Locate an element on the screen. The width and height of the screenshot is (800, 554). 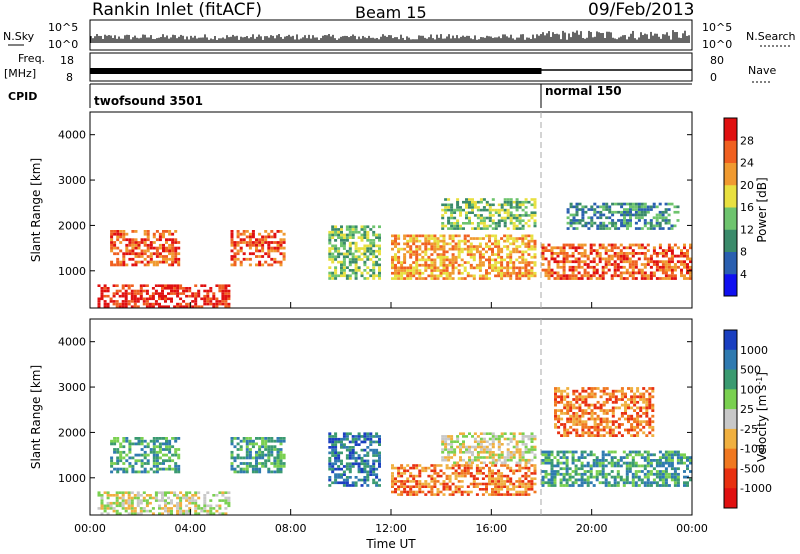
x-tick-label: 04:00 is located at coordinates (190, 528).